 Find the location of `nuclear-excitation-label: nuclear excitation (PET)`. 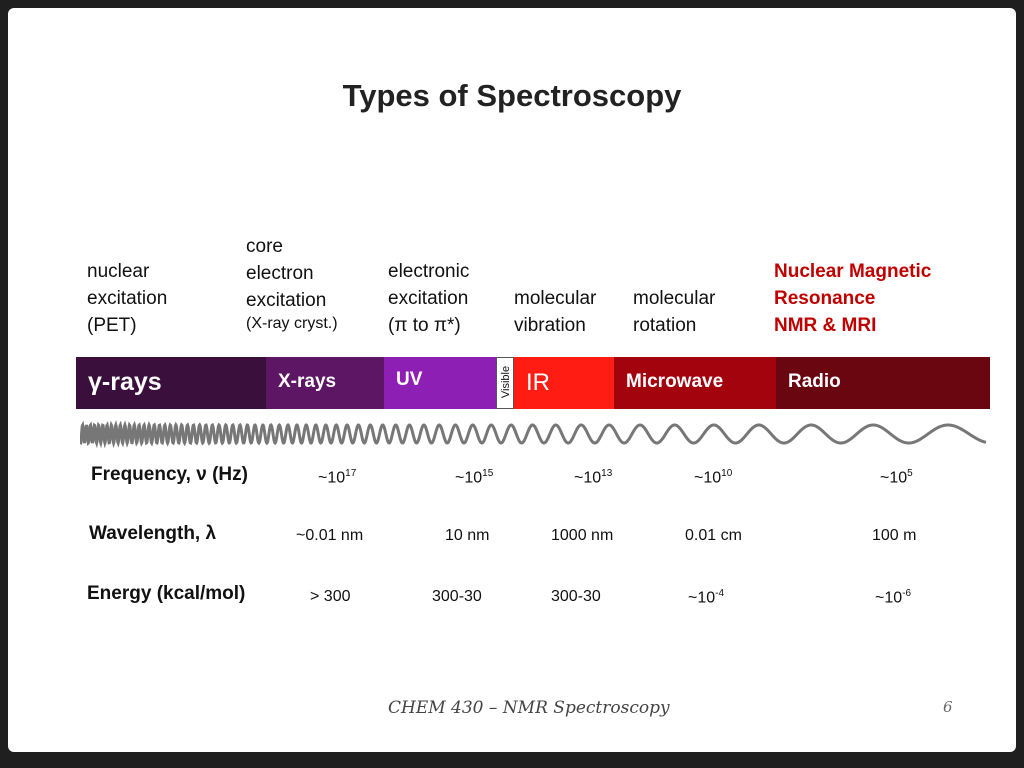

nuclear-excitation-label: nuclear excitation (PET) is located at coordinates (127, 298).